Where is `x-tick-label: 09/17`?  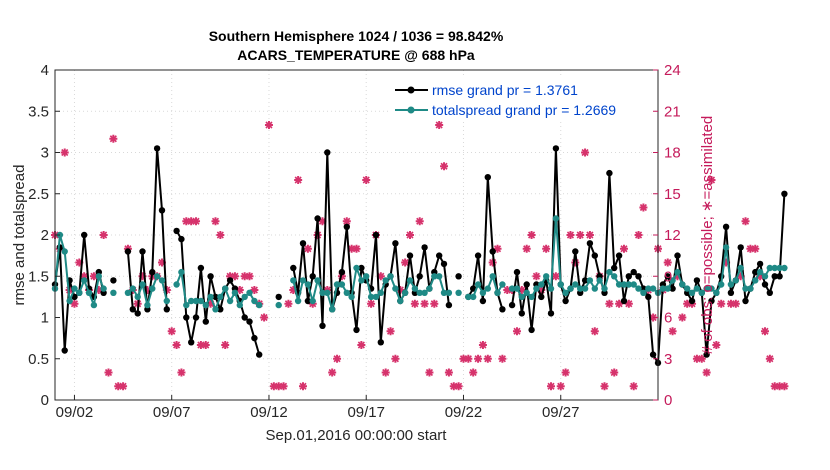
x-tick-label: 09/17 is located at coordinates (366, 412).